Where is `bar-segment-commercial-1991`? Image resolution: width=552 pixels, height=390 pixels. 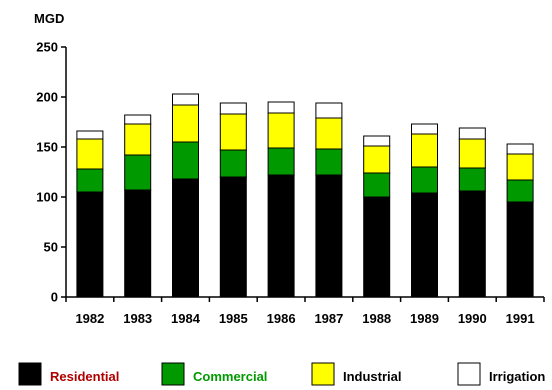
bar-segment-commercial-1991 is located at coordinates (520, 191).